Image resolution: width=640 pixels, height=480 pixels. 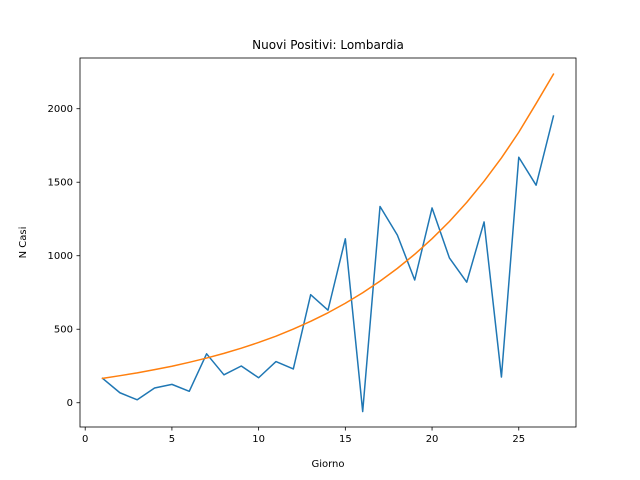 What do you see at coordinates (345, 439) in the screenshot?
I see `x-tick-label: 15` at bounding box center [345, 439].